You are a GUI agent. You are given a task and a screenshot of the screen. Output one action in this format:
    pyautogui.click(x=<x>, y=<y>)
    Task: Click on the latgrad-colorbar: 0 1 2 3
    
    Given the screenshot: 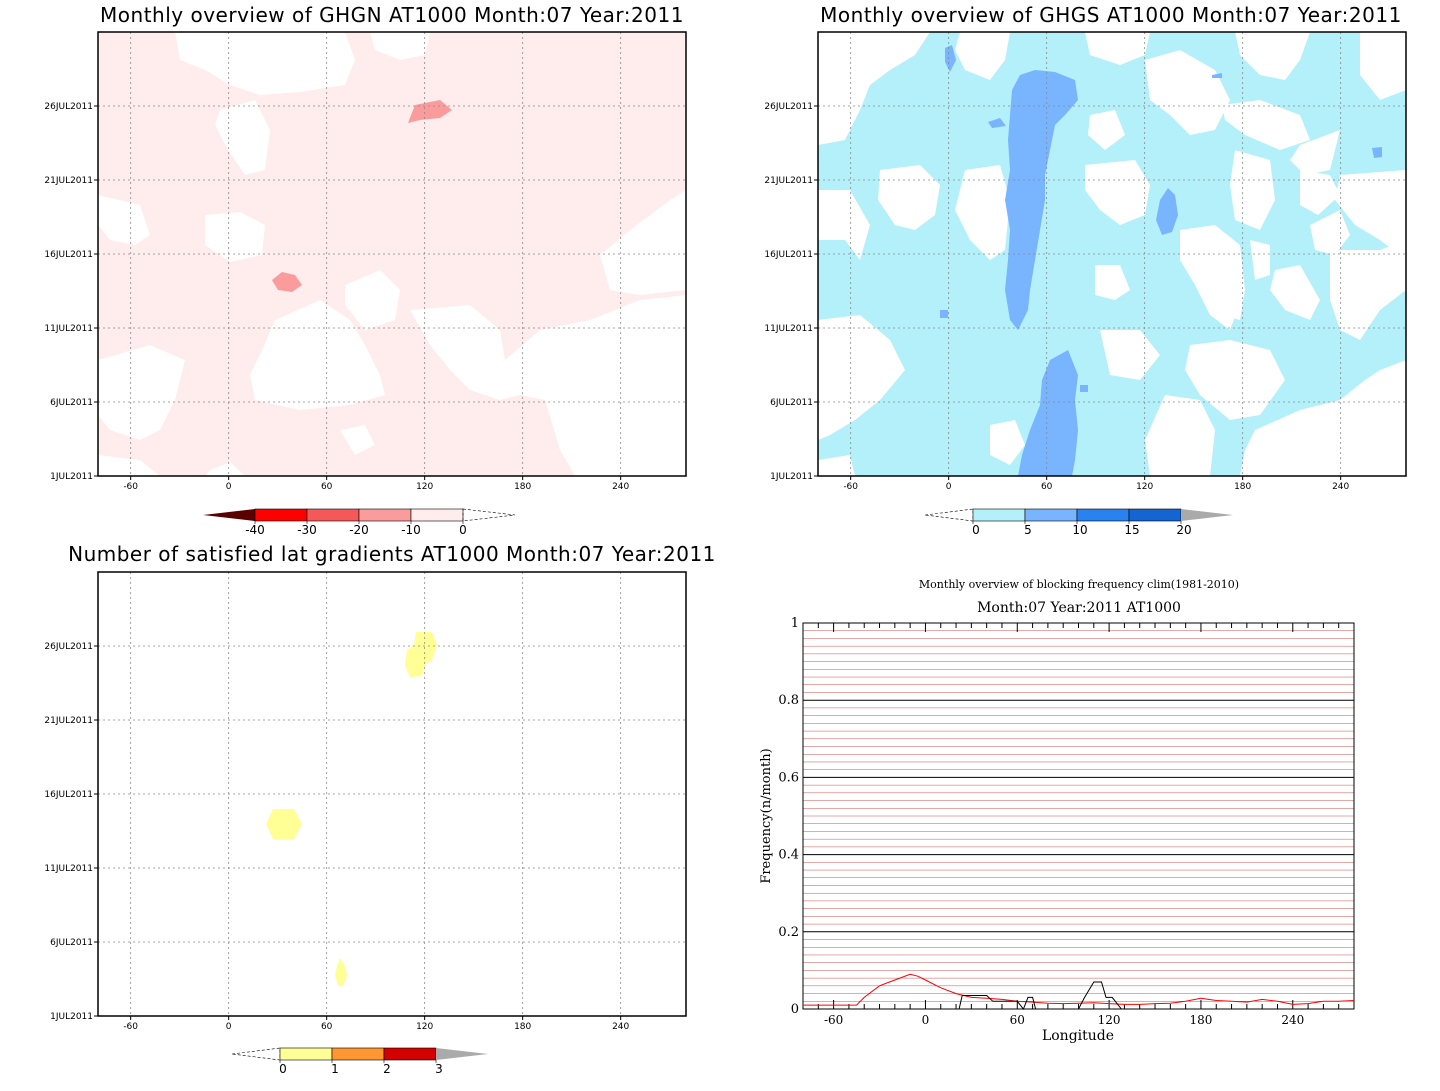 What is the action you would take?
    pyautogui.click(x=359, y=1061)
    